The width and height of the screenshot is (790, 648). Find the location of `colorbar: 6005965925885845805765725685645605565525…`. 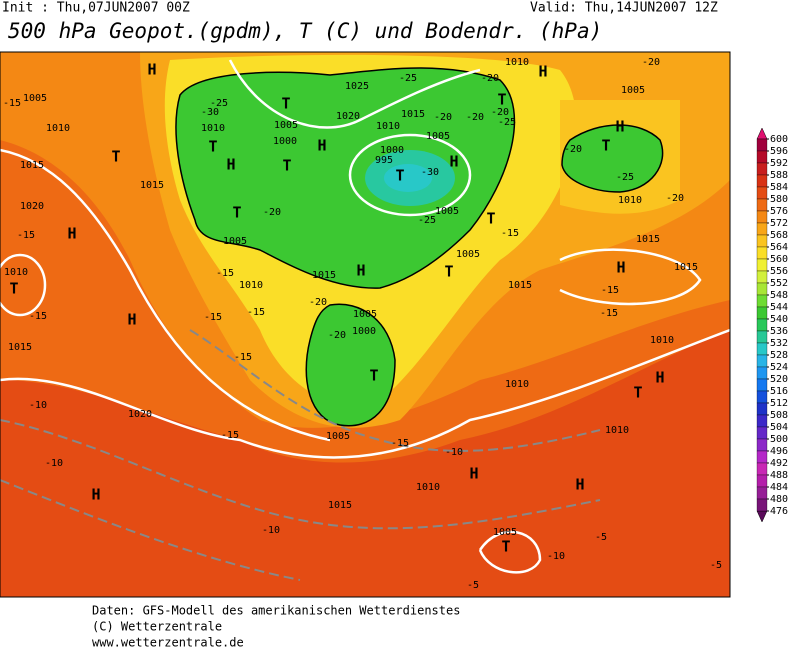

colorbar: 6005965925885845805765725685645605565525… is located at coordinates (772, 325).